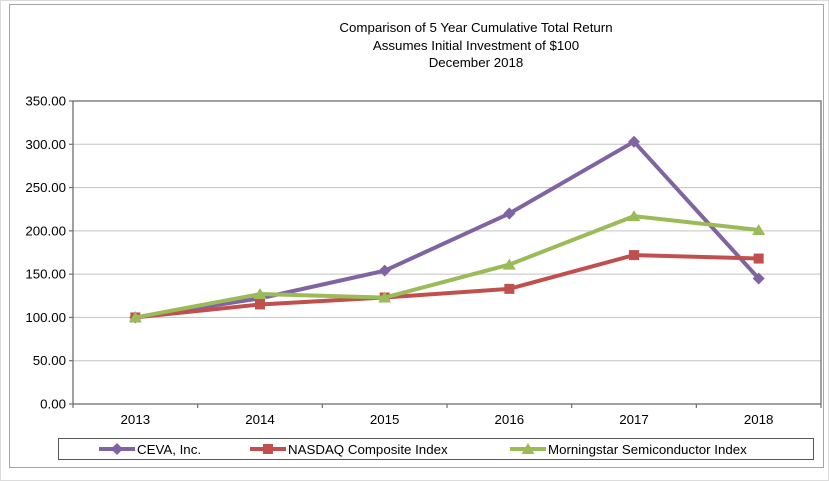 The height and width of the screenshot is (481, 829). What do you see at coordinates (45, 144) in the screenshot?
I see `y-axis-label: 300.00` at bounding box center [45, 144].